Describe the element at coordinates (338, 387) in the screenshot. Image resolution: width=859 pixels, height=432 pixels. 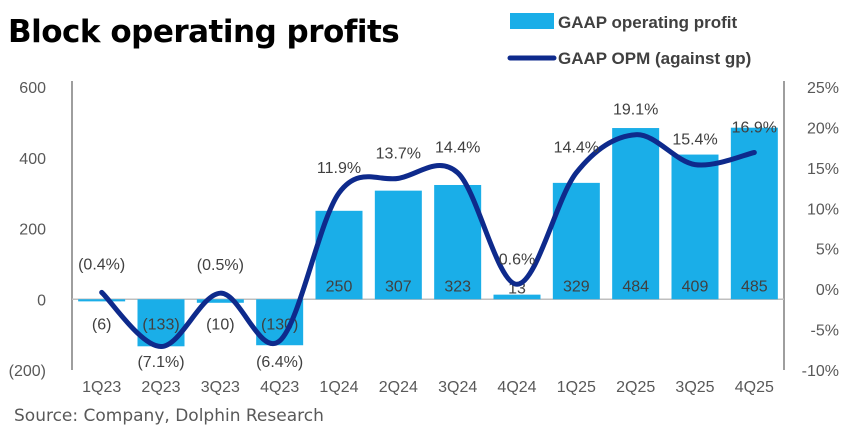
I see `x-tick-label: 1Q24` at that location.